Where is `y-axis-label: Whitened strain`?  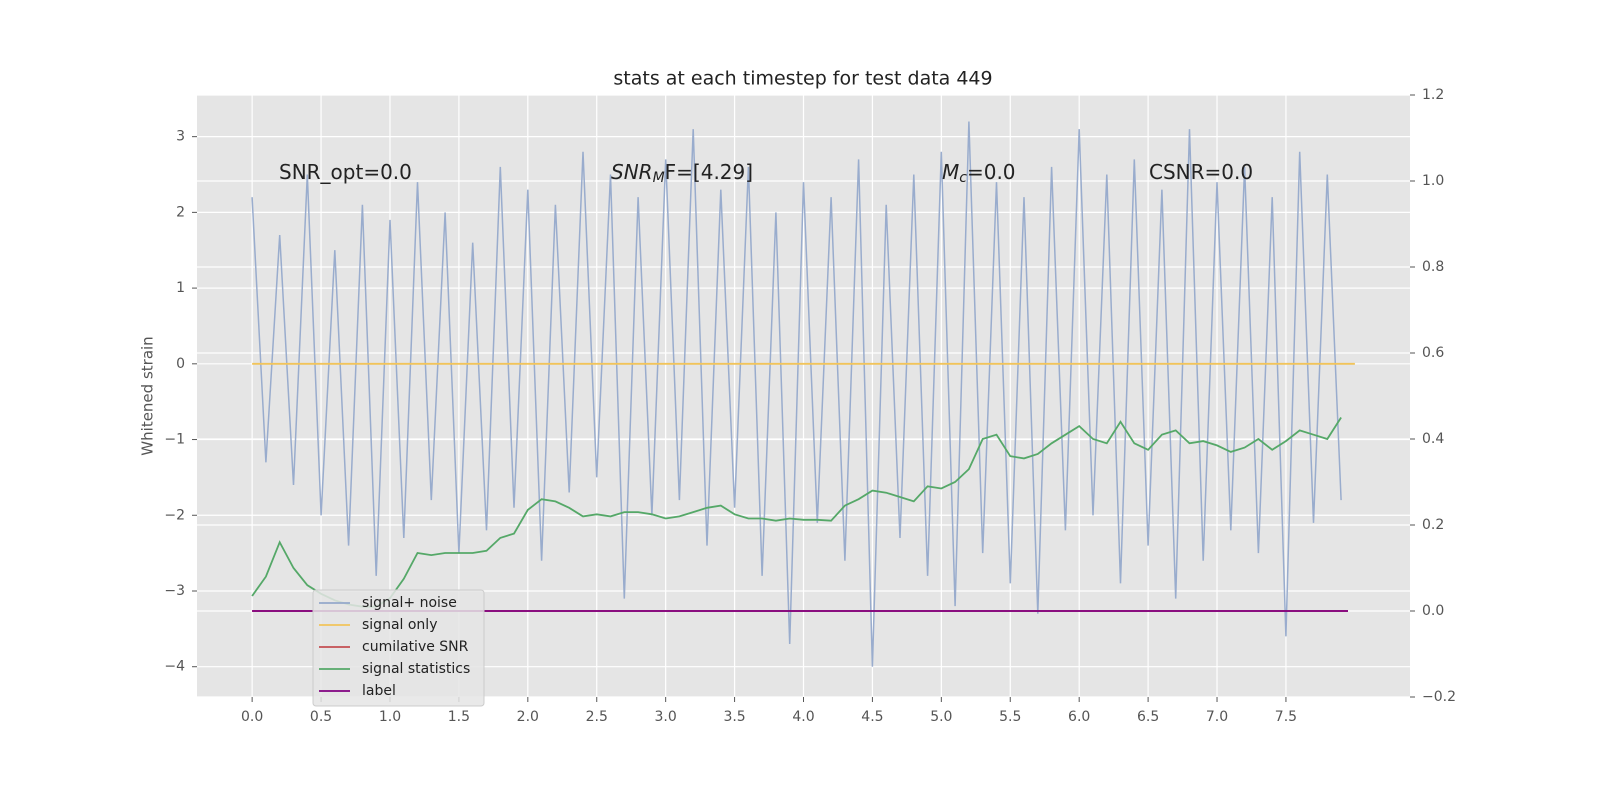 y-axis-label: Whitened strain is located at coordinates (148, 395).